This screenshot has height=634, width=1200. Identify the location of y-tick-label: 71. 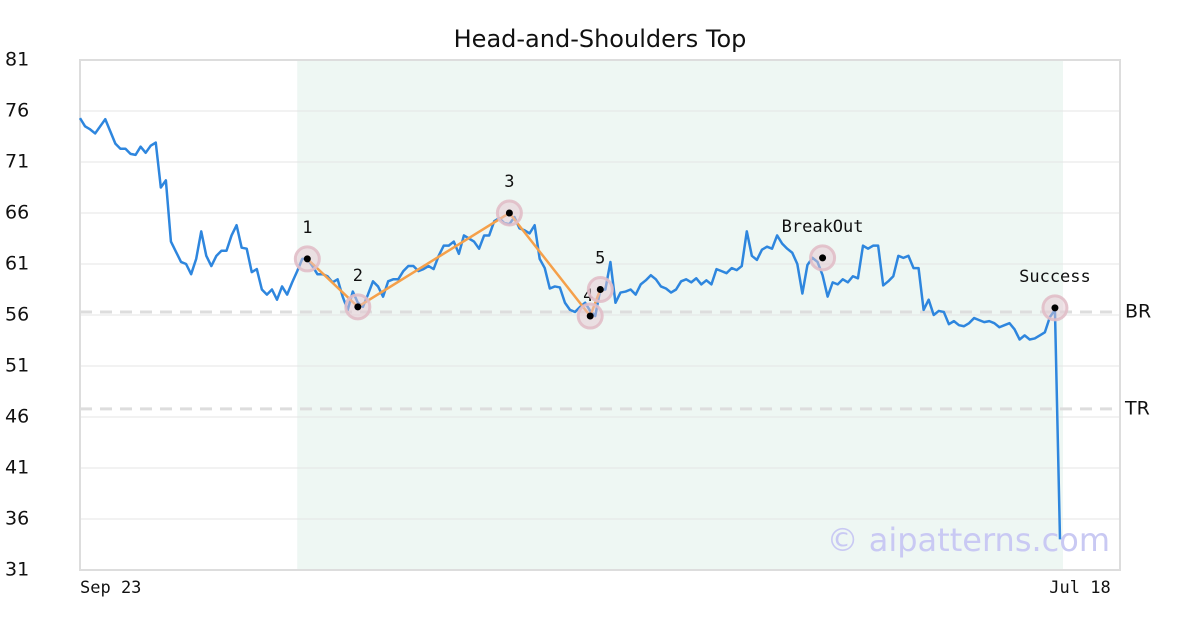
(17, 162).